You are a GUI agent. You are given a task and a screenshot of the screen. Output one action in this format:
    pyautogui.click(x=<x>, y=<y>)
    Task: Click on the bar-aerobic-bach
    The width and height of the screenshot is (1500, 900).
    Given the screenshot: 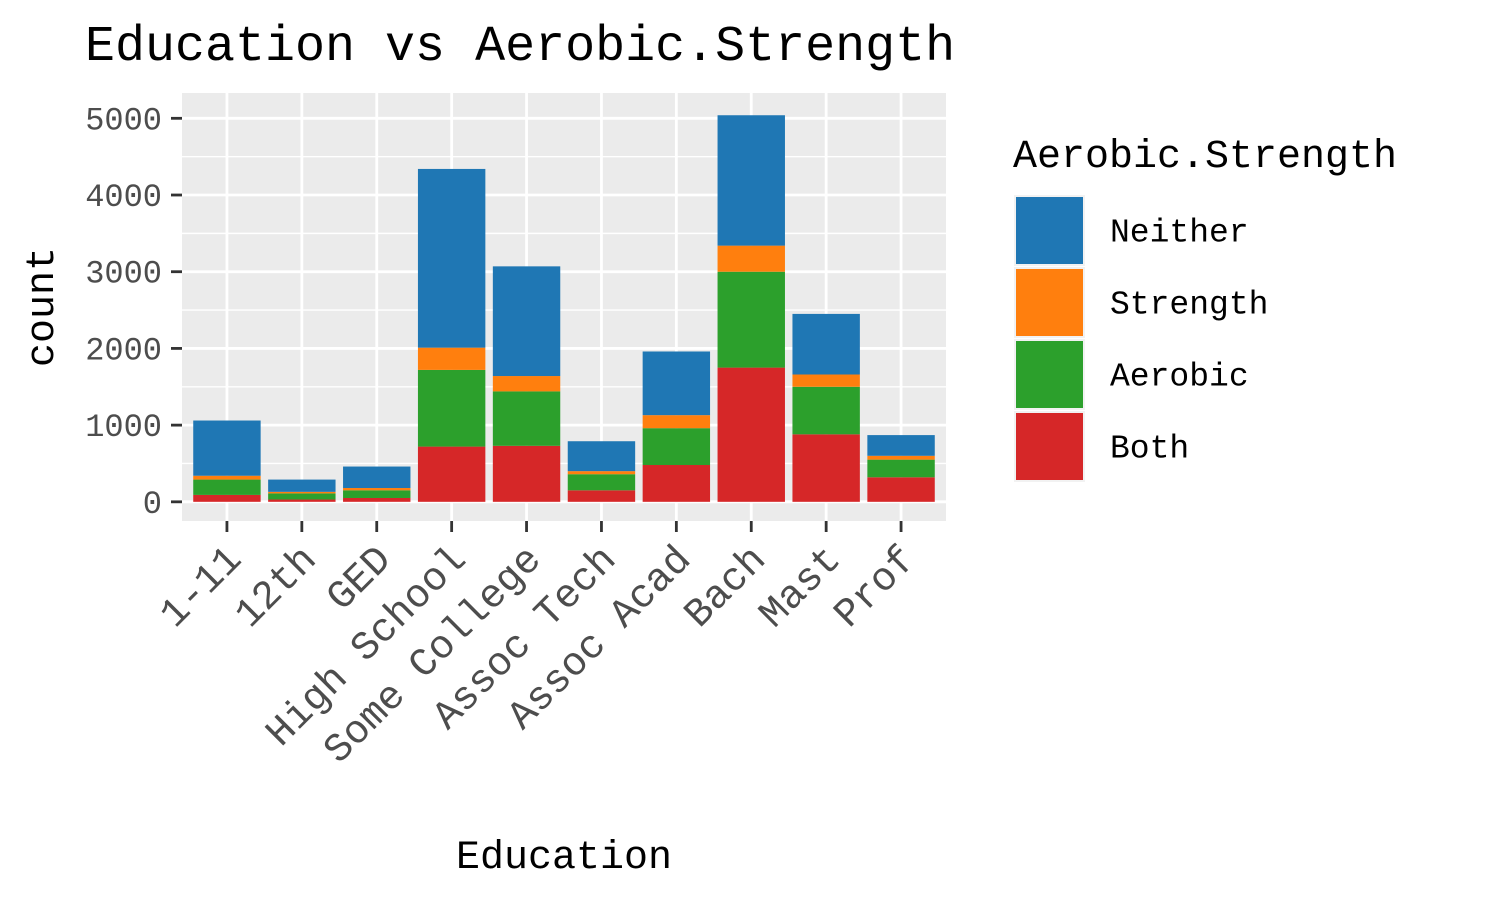 What is the action you would take?
    pyautogui.click(x=751, y=319)
    